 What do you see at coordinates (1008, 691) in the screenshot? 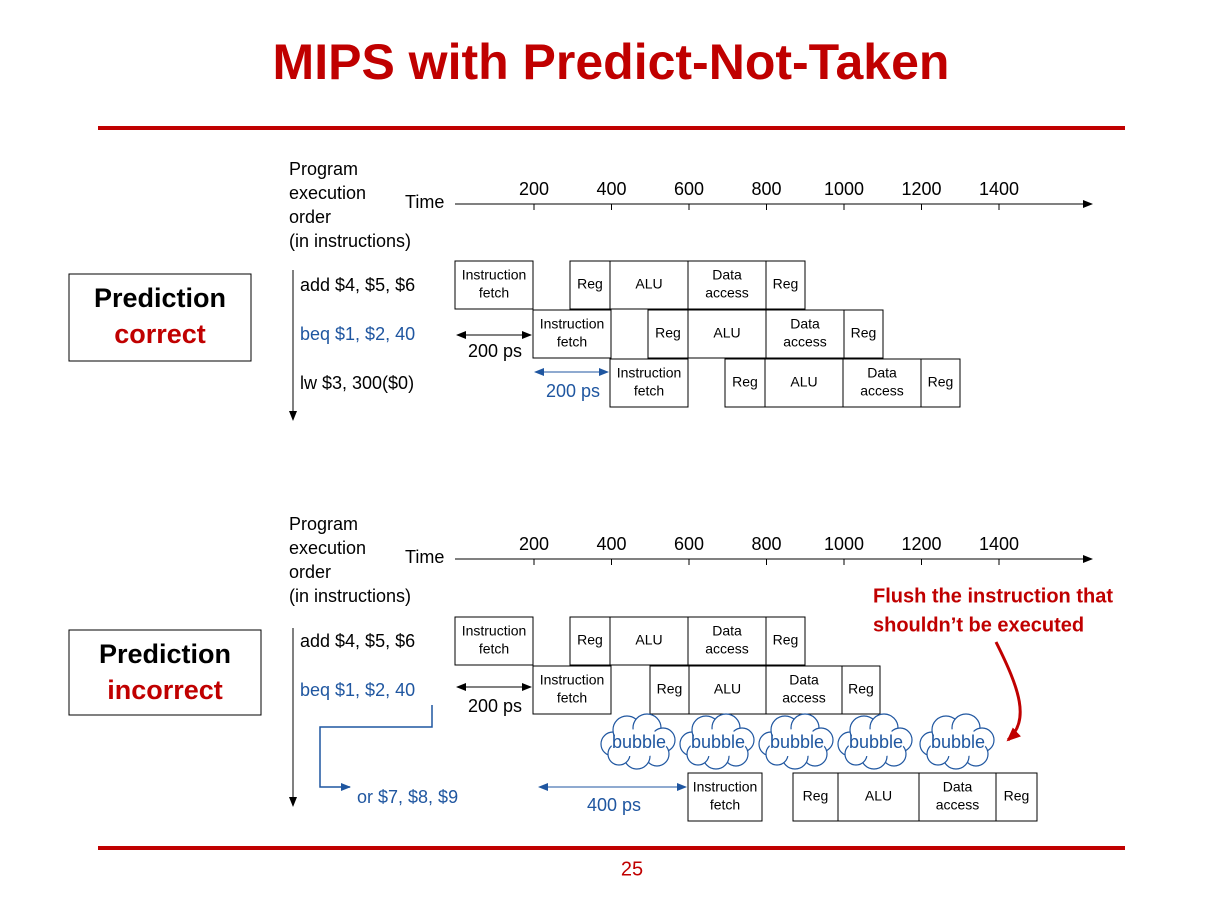
I see `flush-arrow` at bounding box center [1008, 691].